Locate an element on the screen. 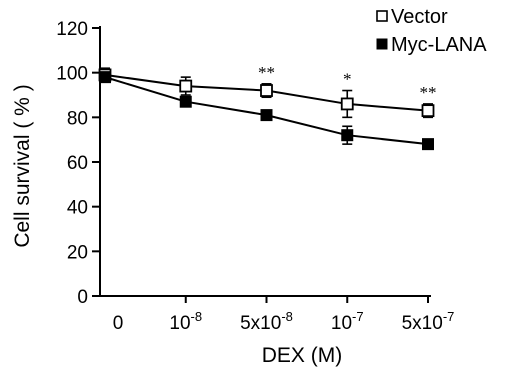  significance-marker: * is located at coordinates (347, 79).